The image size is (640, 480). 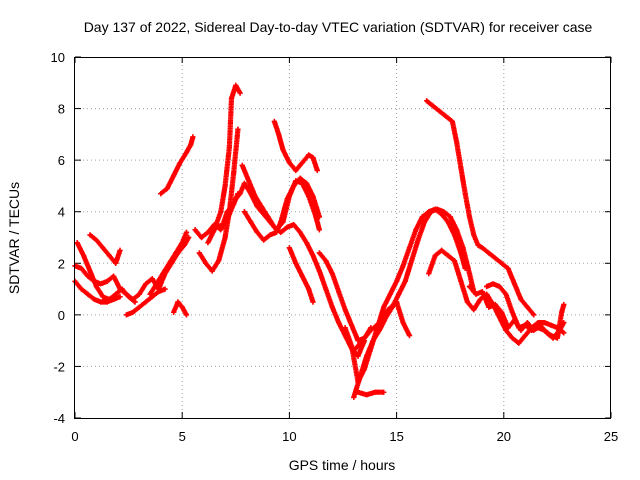 I want to click on y-tick-label: 0, so click(x=61, y=315).